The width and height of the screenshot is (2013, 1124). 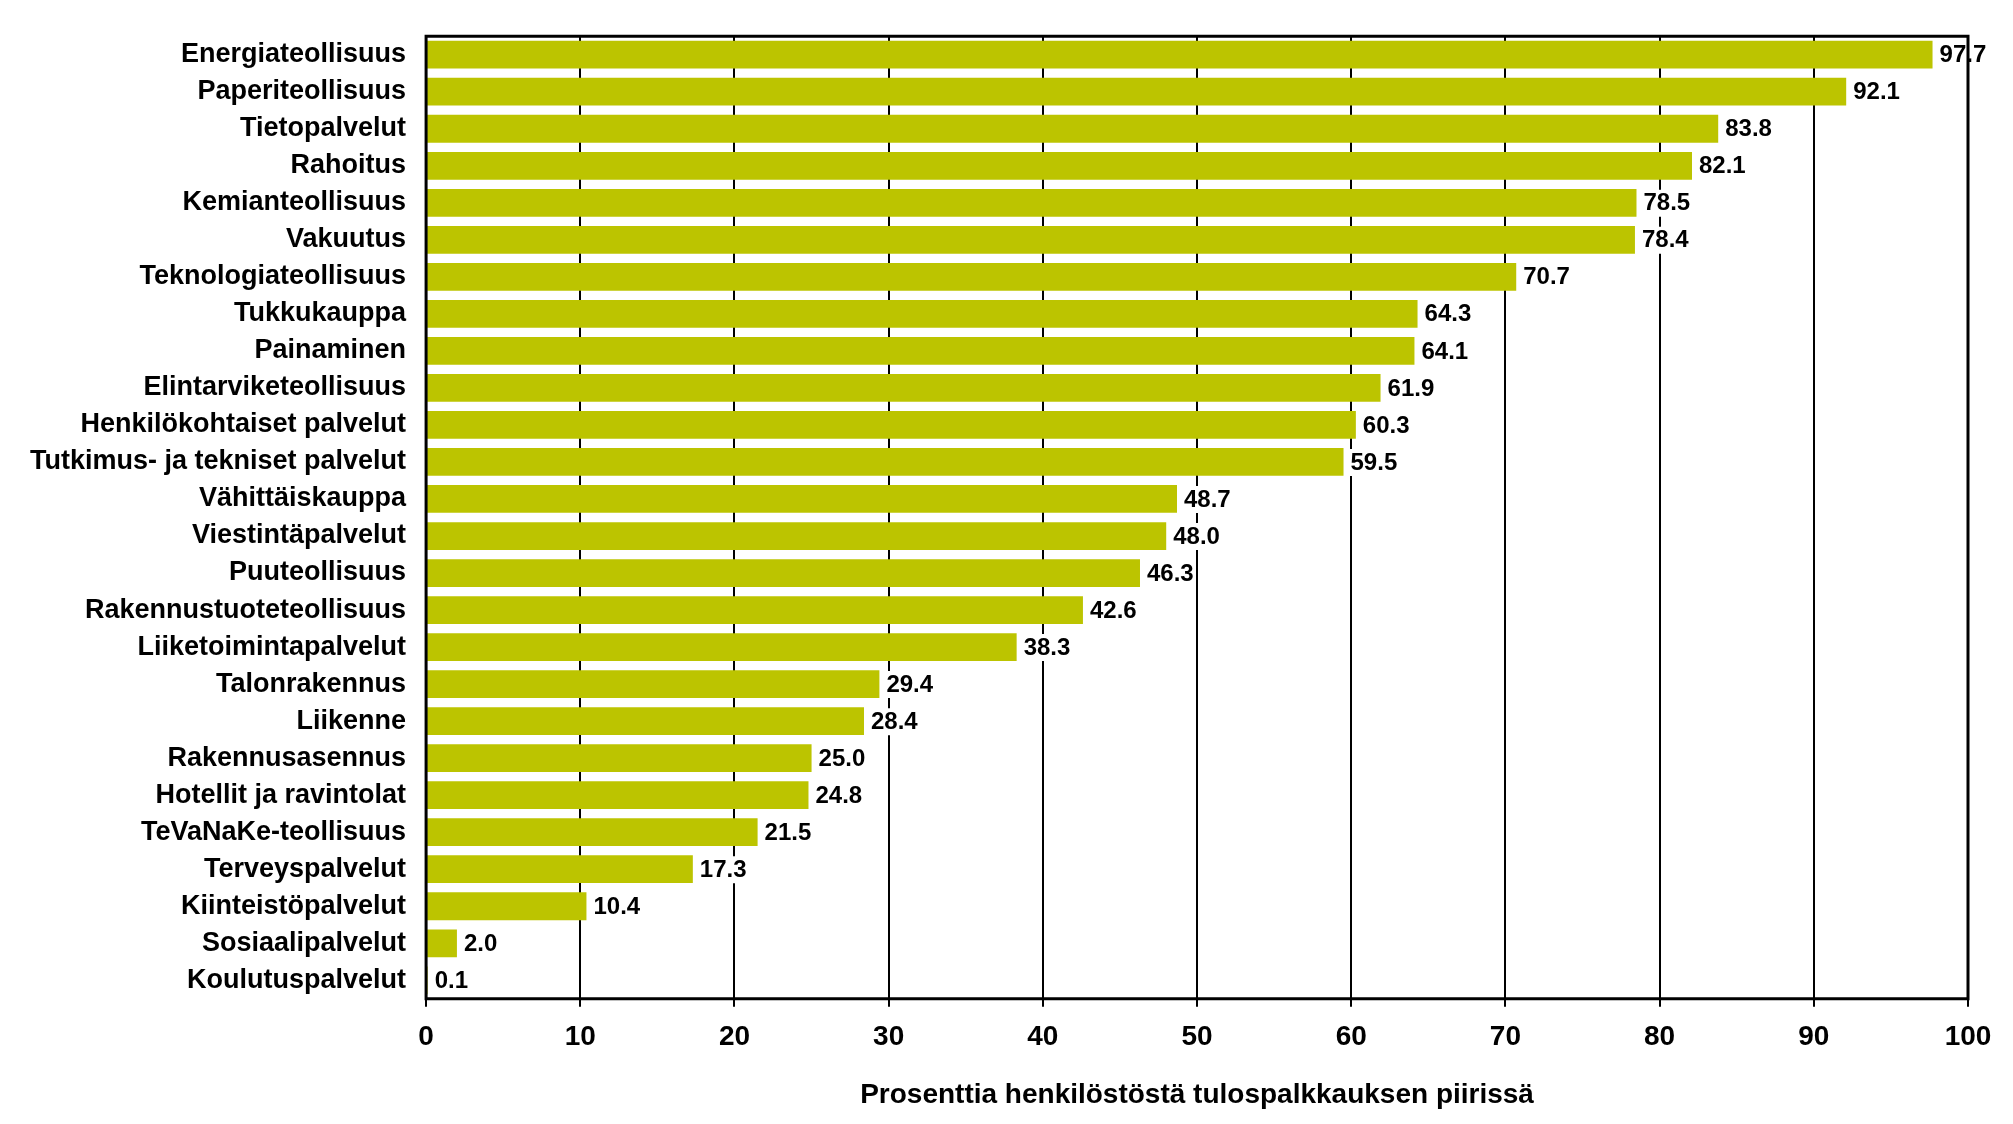 I want to click on data-label: 70.7, so click(x=1546, y=276).